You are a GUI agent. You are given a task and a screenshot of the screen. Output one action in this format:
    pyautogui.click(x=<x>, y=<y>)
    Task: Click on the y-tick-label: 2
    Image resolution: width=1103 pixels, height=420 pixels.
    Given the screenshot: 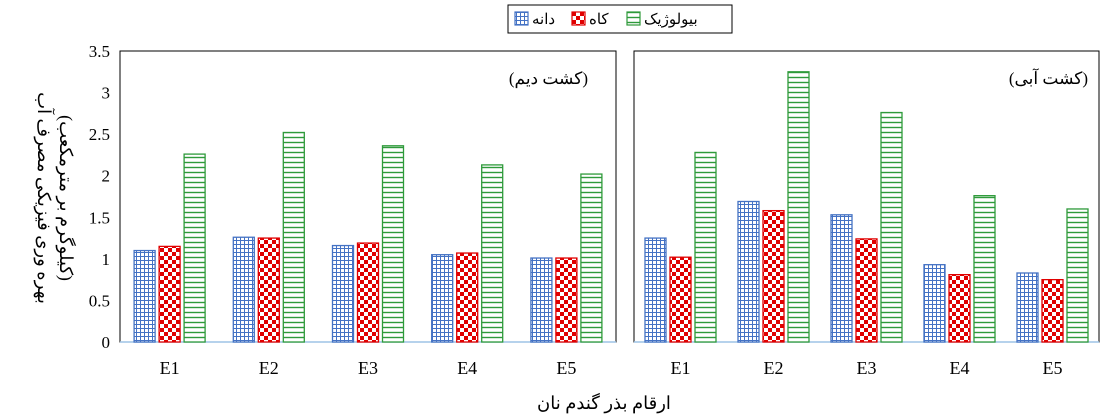 What is the action you would take?
    pyautogui.click(x=106, y=176)
    